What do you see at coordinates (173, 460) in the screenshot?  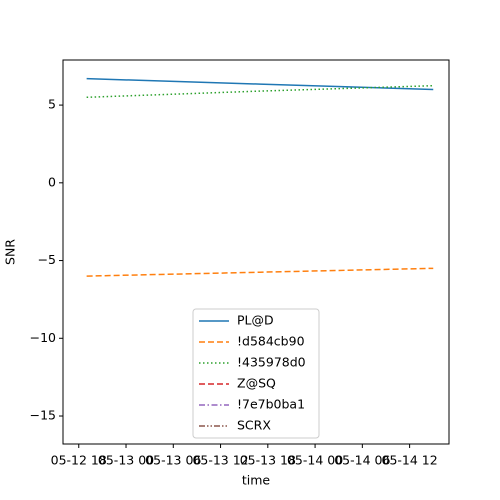 I see `x-tick-label: 05-13 06` at bounding box center [173, 460].